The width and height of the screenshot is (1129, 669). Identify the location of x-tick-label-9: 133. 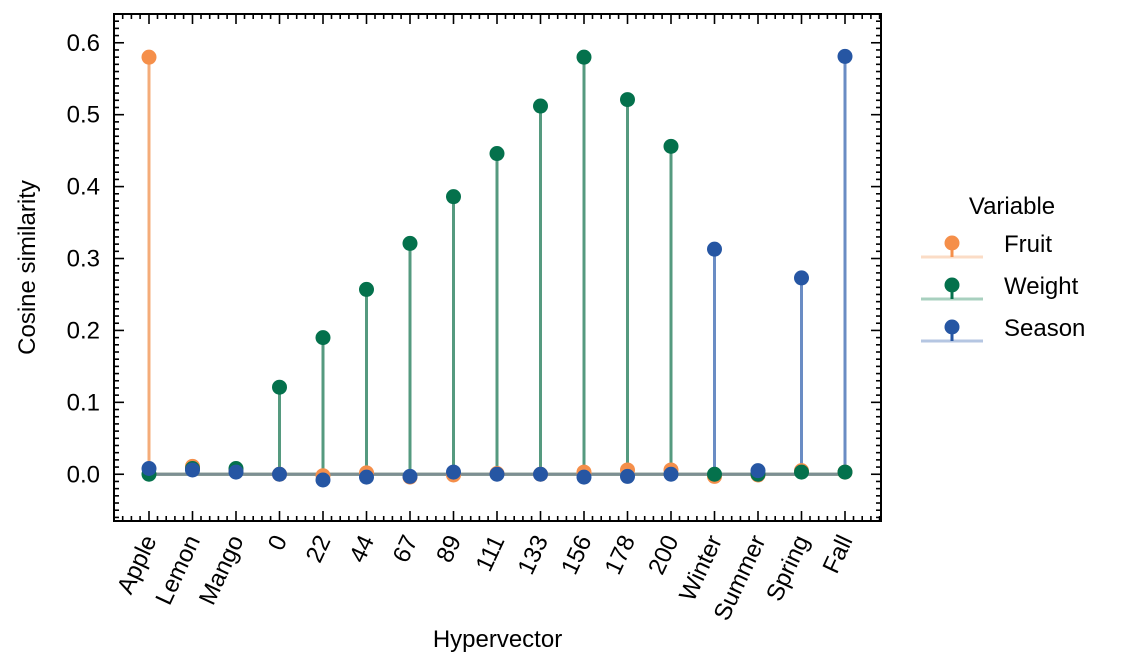
(533, 555).